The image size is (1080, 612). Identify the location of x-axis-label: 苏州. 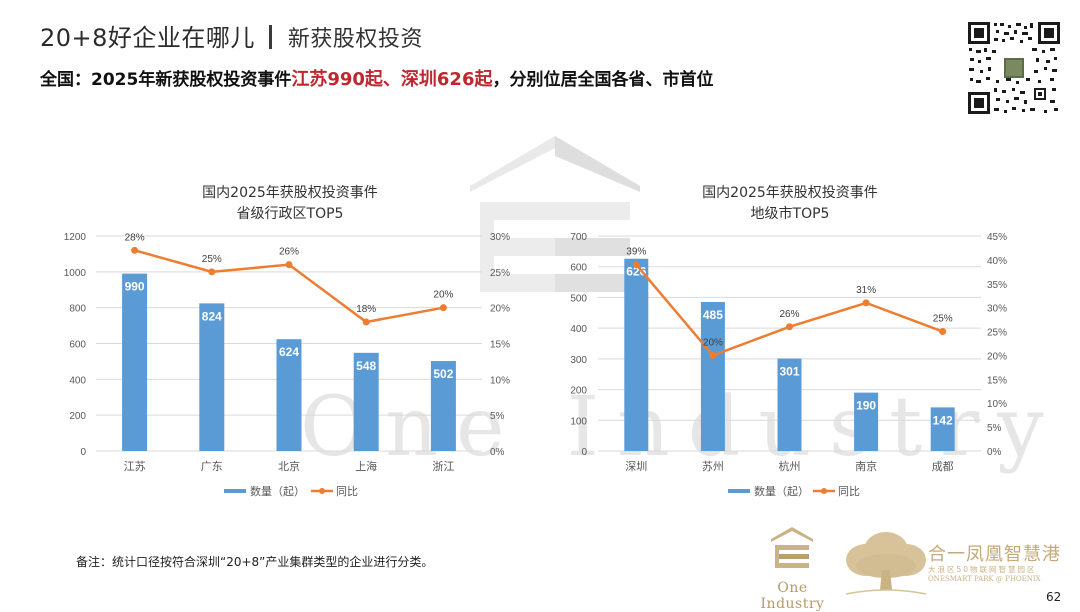
(713, 466).